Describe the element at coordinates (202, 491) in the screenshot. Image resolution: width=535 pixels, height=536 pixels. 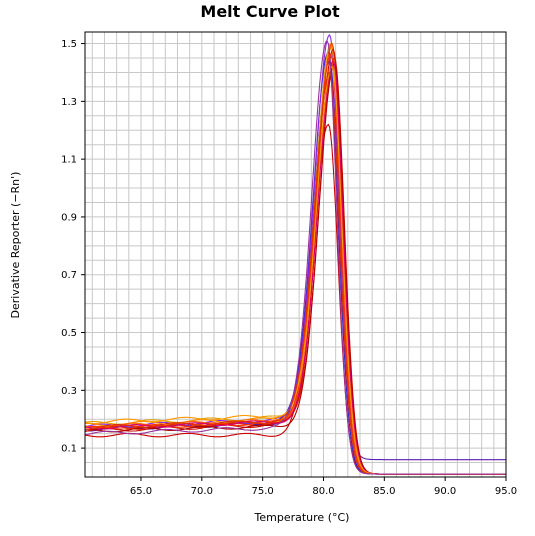
I see `x-tick-label: 70.0` at that location.